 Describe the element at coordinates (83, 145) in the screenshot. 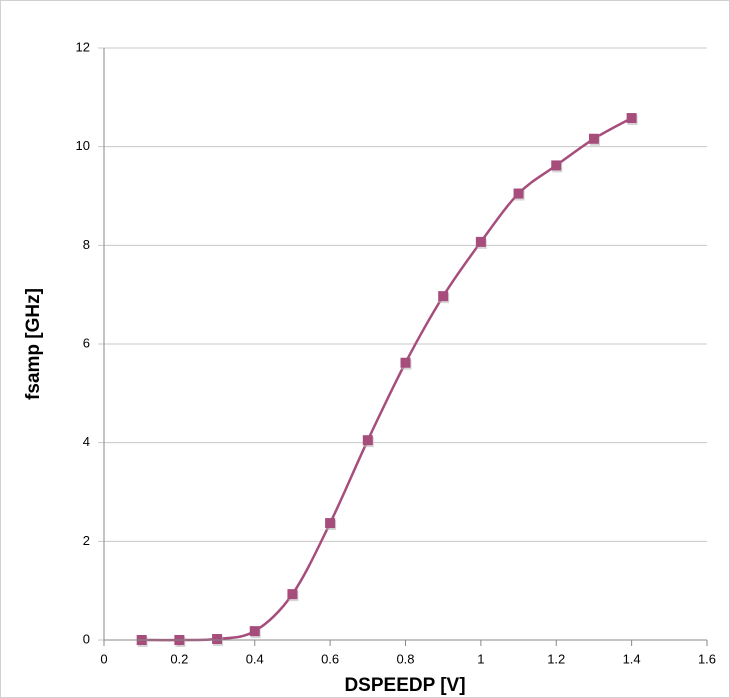

I see `y-tick-label: 10` at that location.